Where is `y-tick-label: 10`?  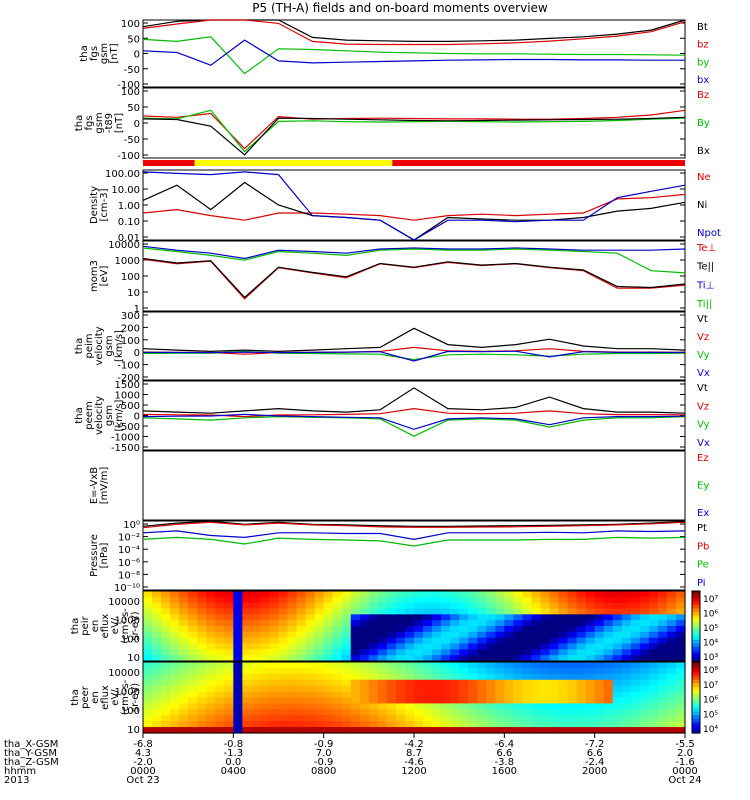 y-tick-label: 10 is located at coordinates (133, 293).